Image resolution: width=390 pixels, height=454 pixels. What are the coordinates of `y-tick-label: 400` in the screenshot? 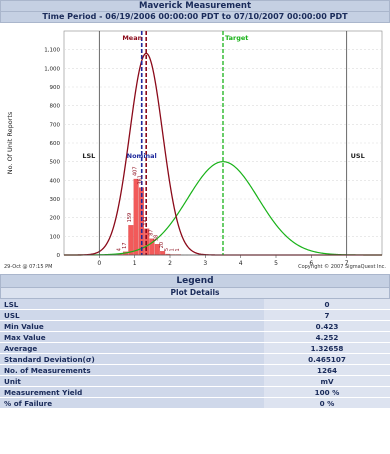 It's located at (55, 181).